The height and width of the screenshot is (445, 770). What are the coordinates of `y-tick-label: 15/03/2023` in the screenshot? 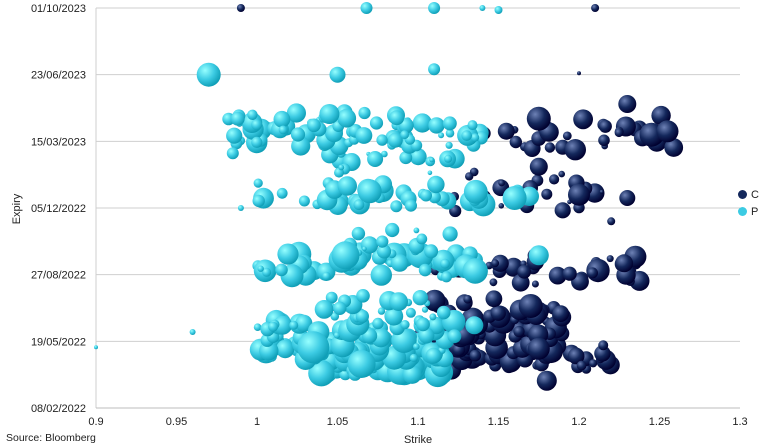 It's located at (58, 142).